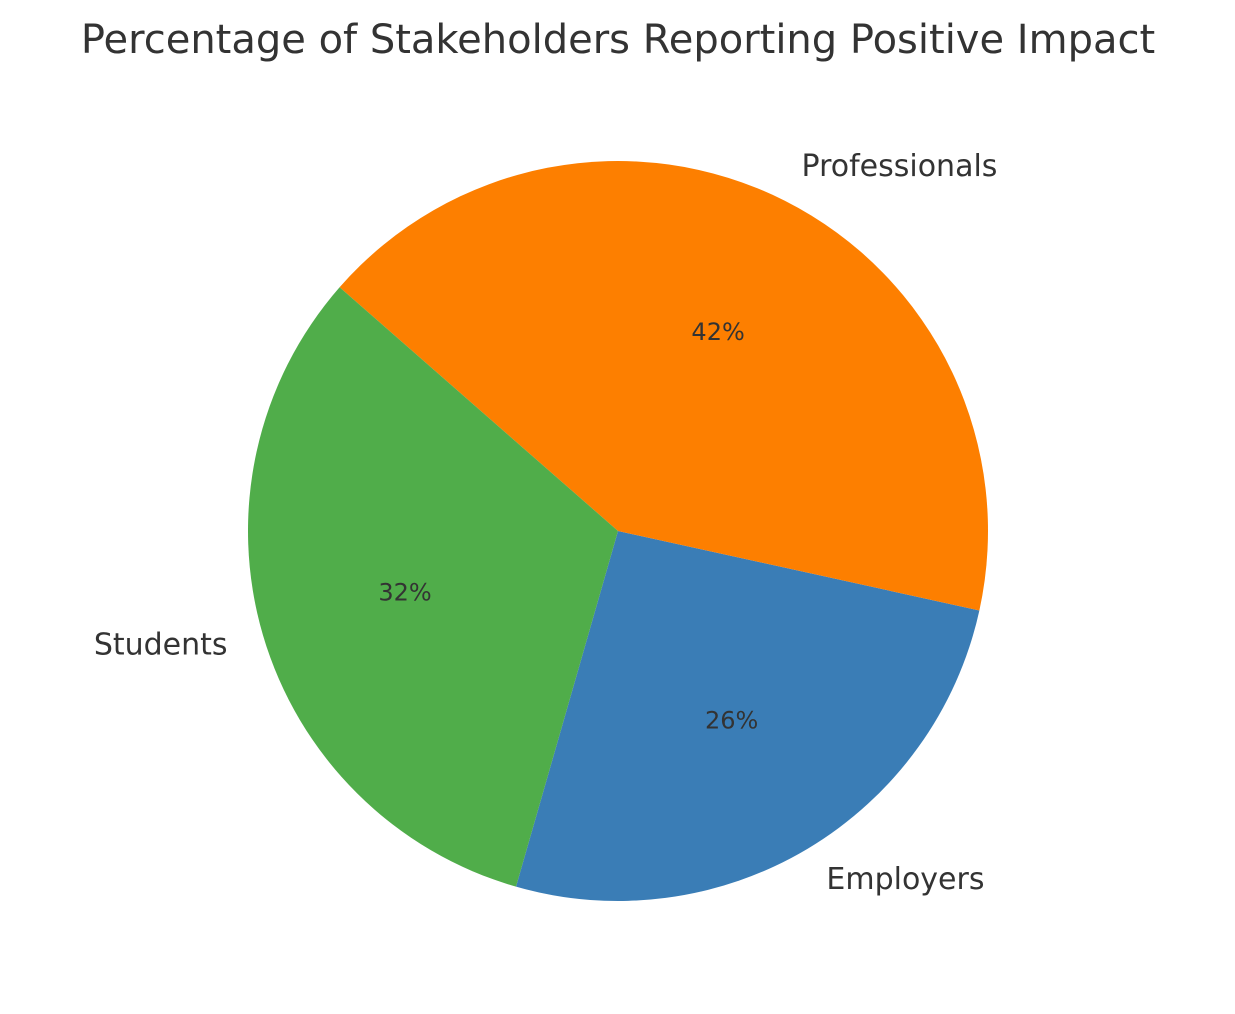 The image size is (1235, 1014). I want to click on slice-label-students: Students, so click(161, 644).